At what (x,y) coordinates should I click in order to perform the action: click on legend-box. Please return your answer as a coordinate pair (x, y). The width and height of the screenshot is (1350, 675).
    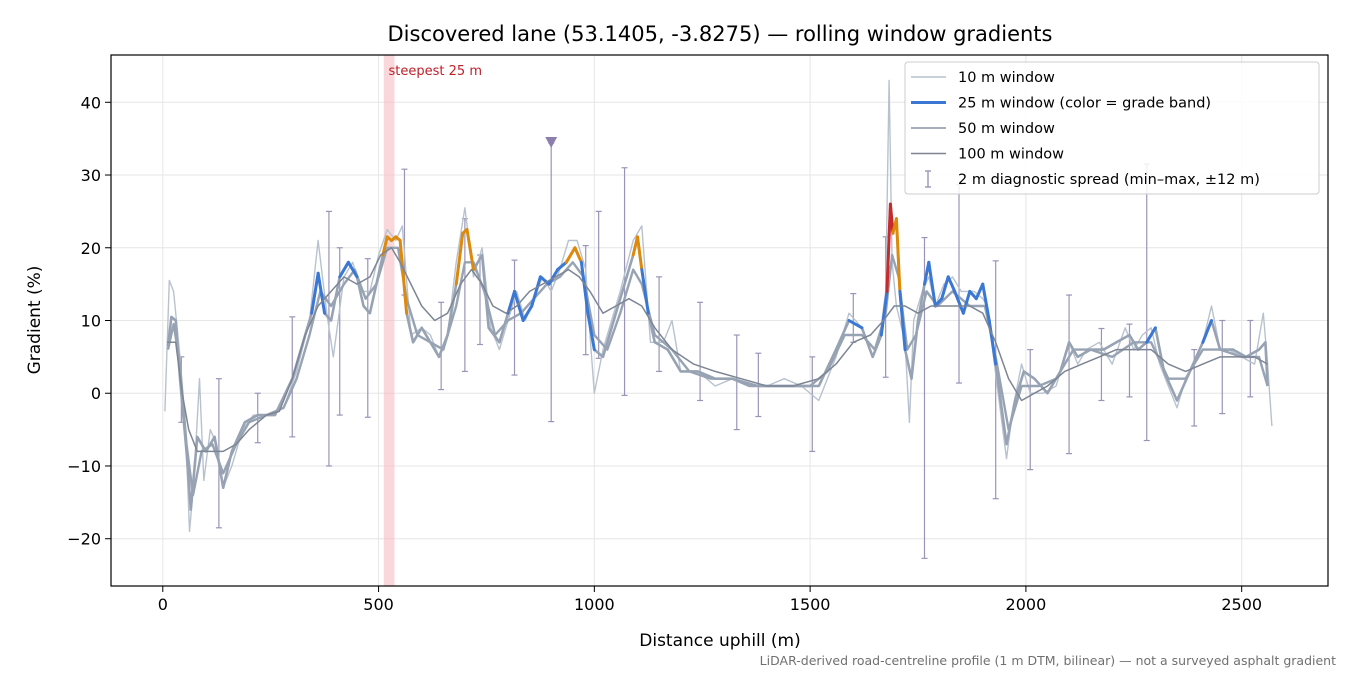
    Looking at the image, I should click on (1112, 128).